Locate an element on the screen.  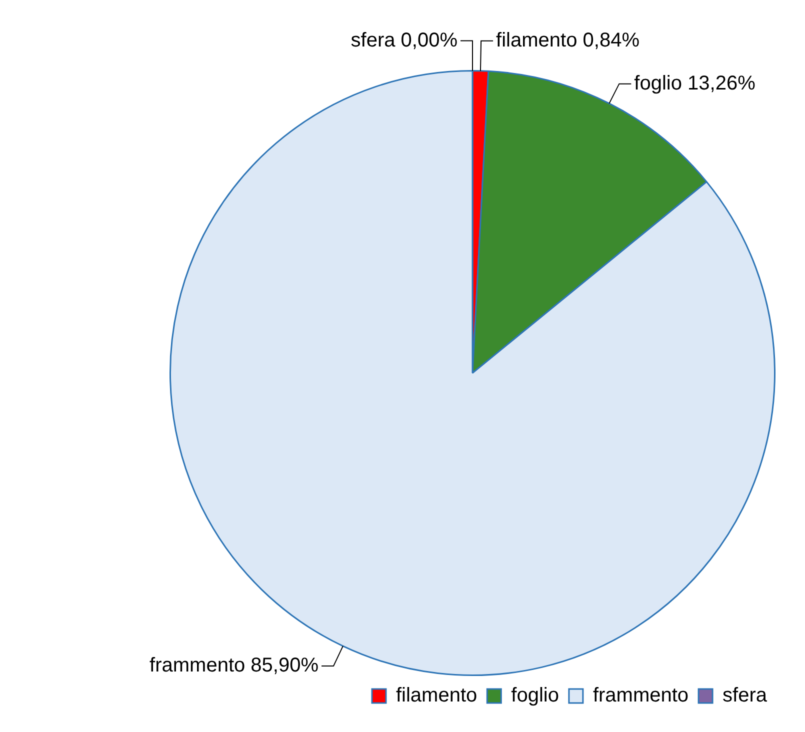
legend-label: frammento is located at coordinates (640, 695).